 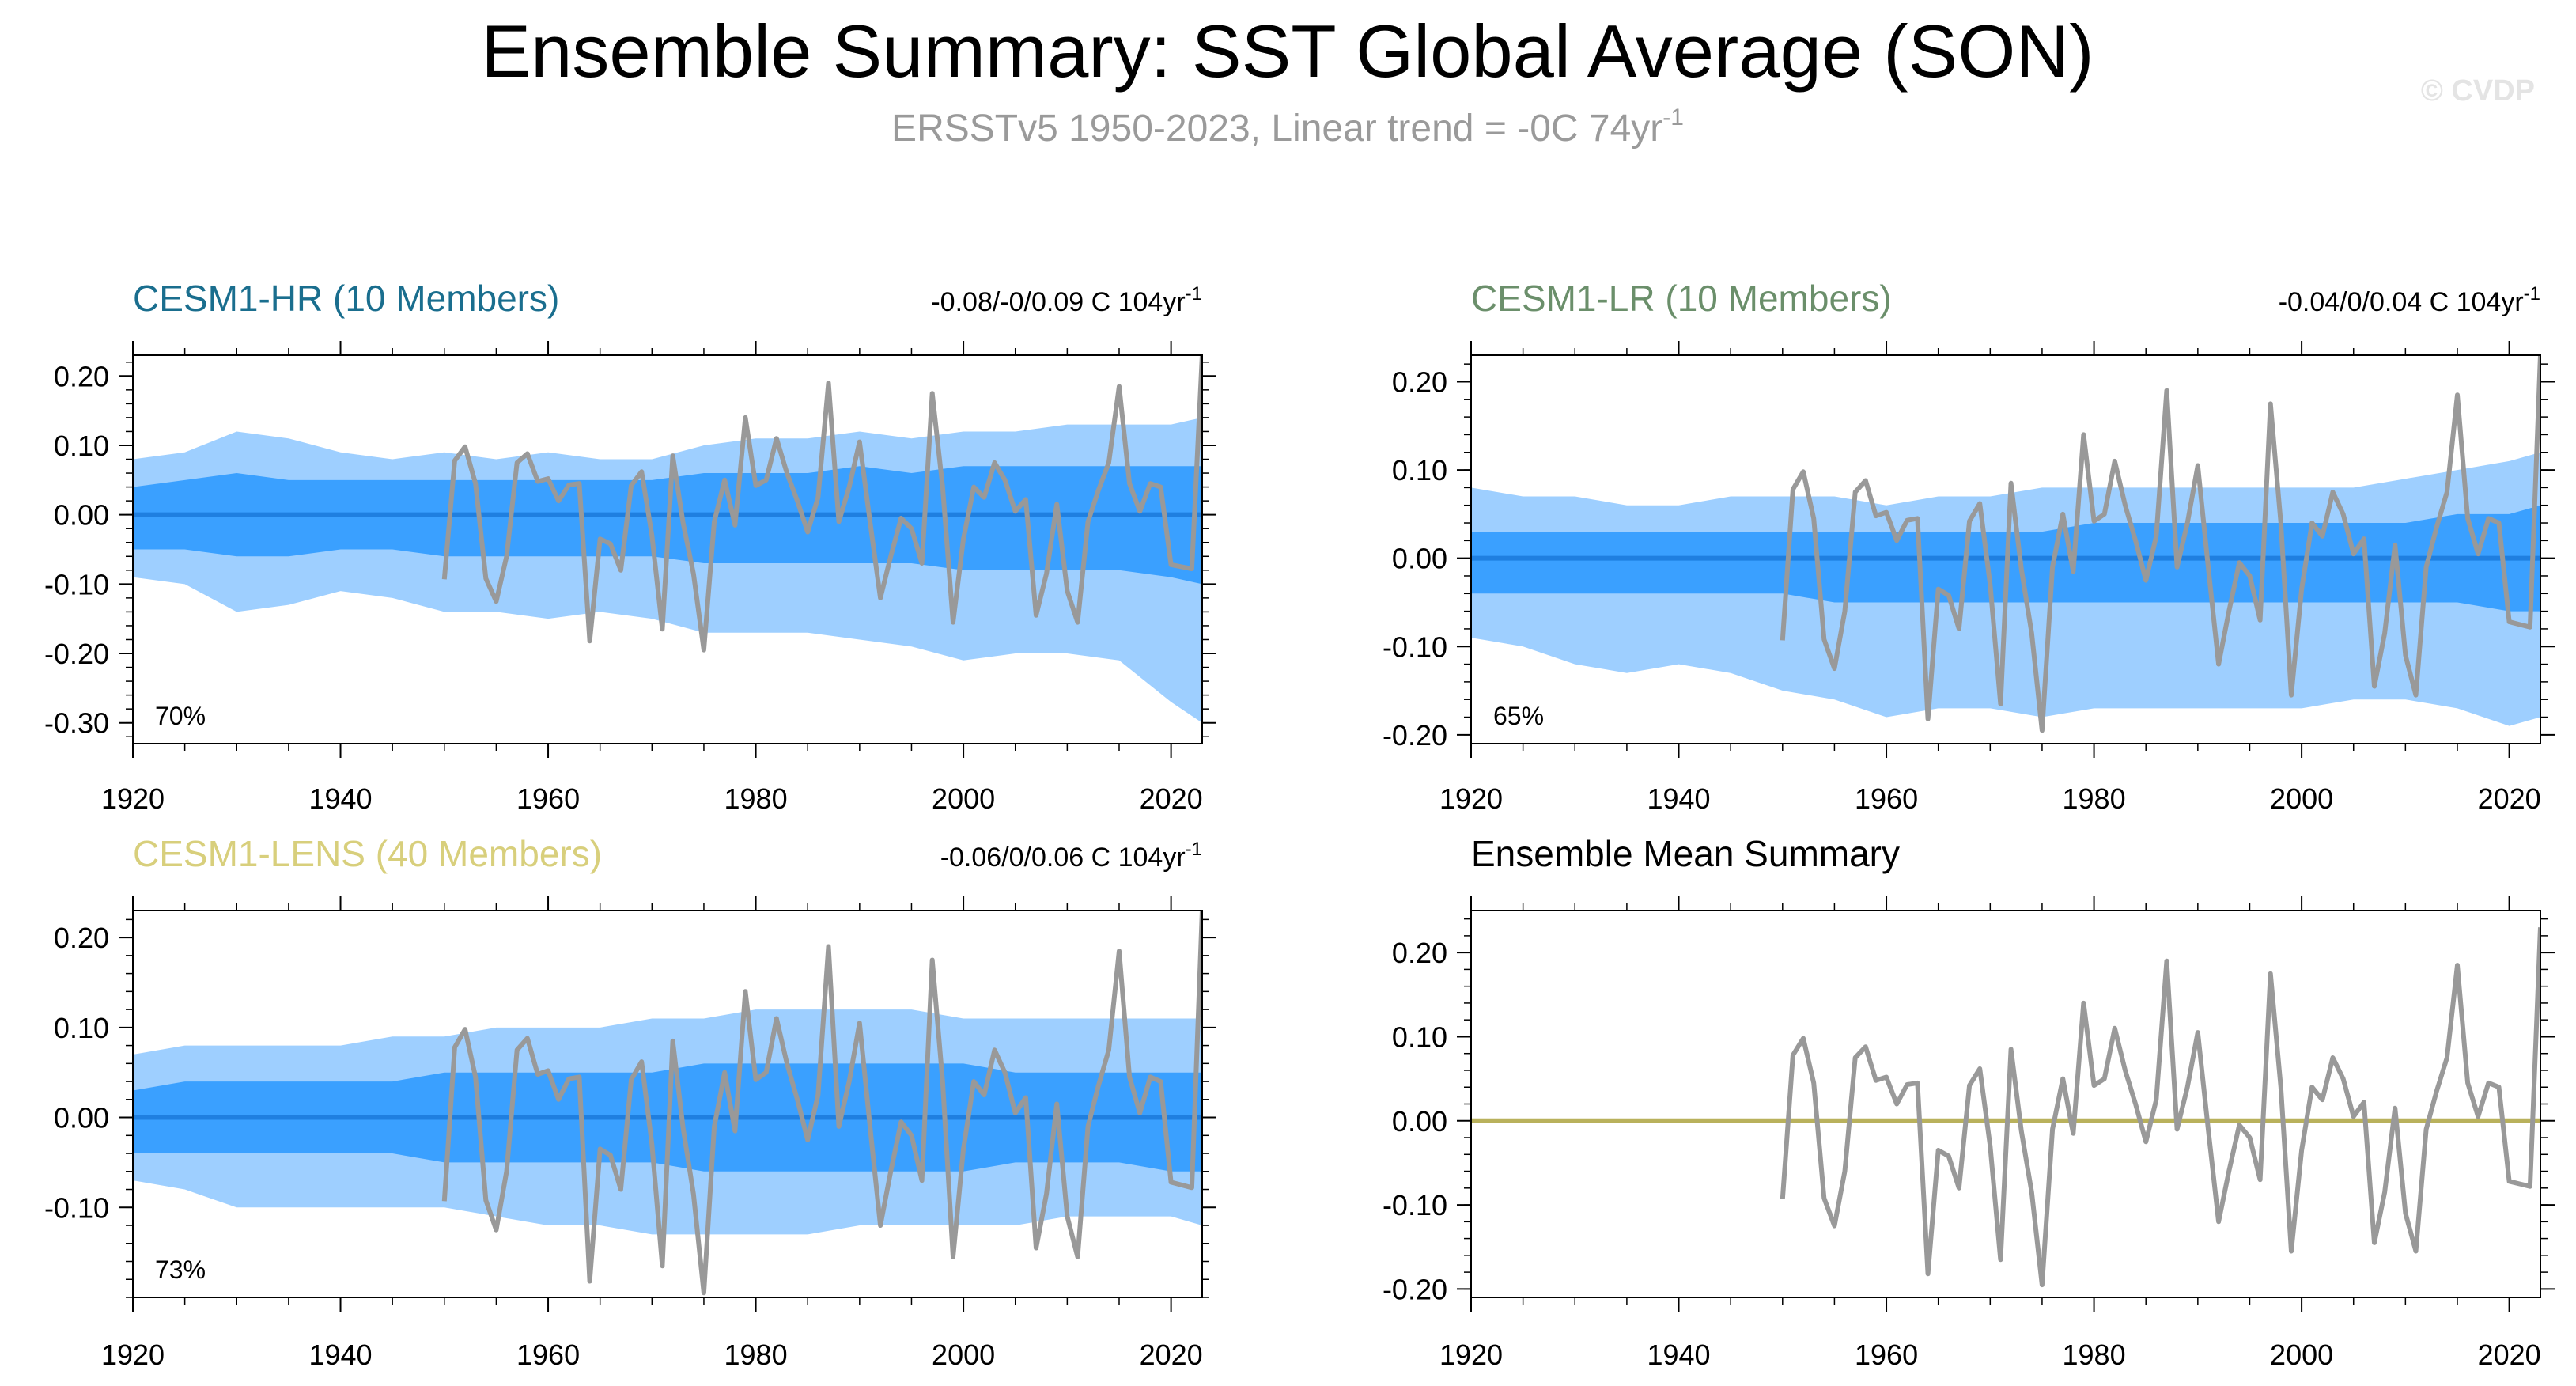 What do you see at coordinates (1058, 302) in the screenshot?
I see `trend-range-text: -0.08/-0/0.09 C 104yr` at bounding box center [1058, 302].